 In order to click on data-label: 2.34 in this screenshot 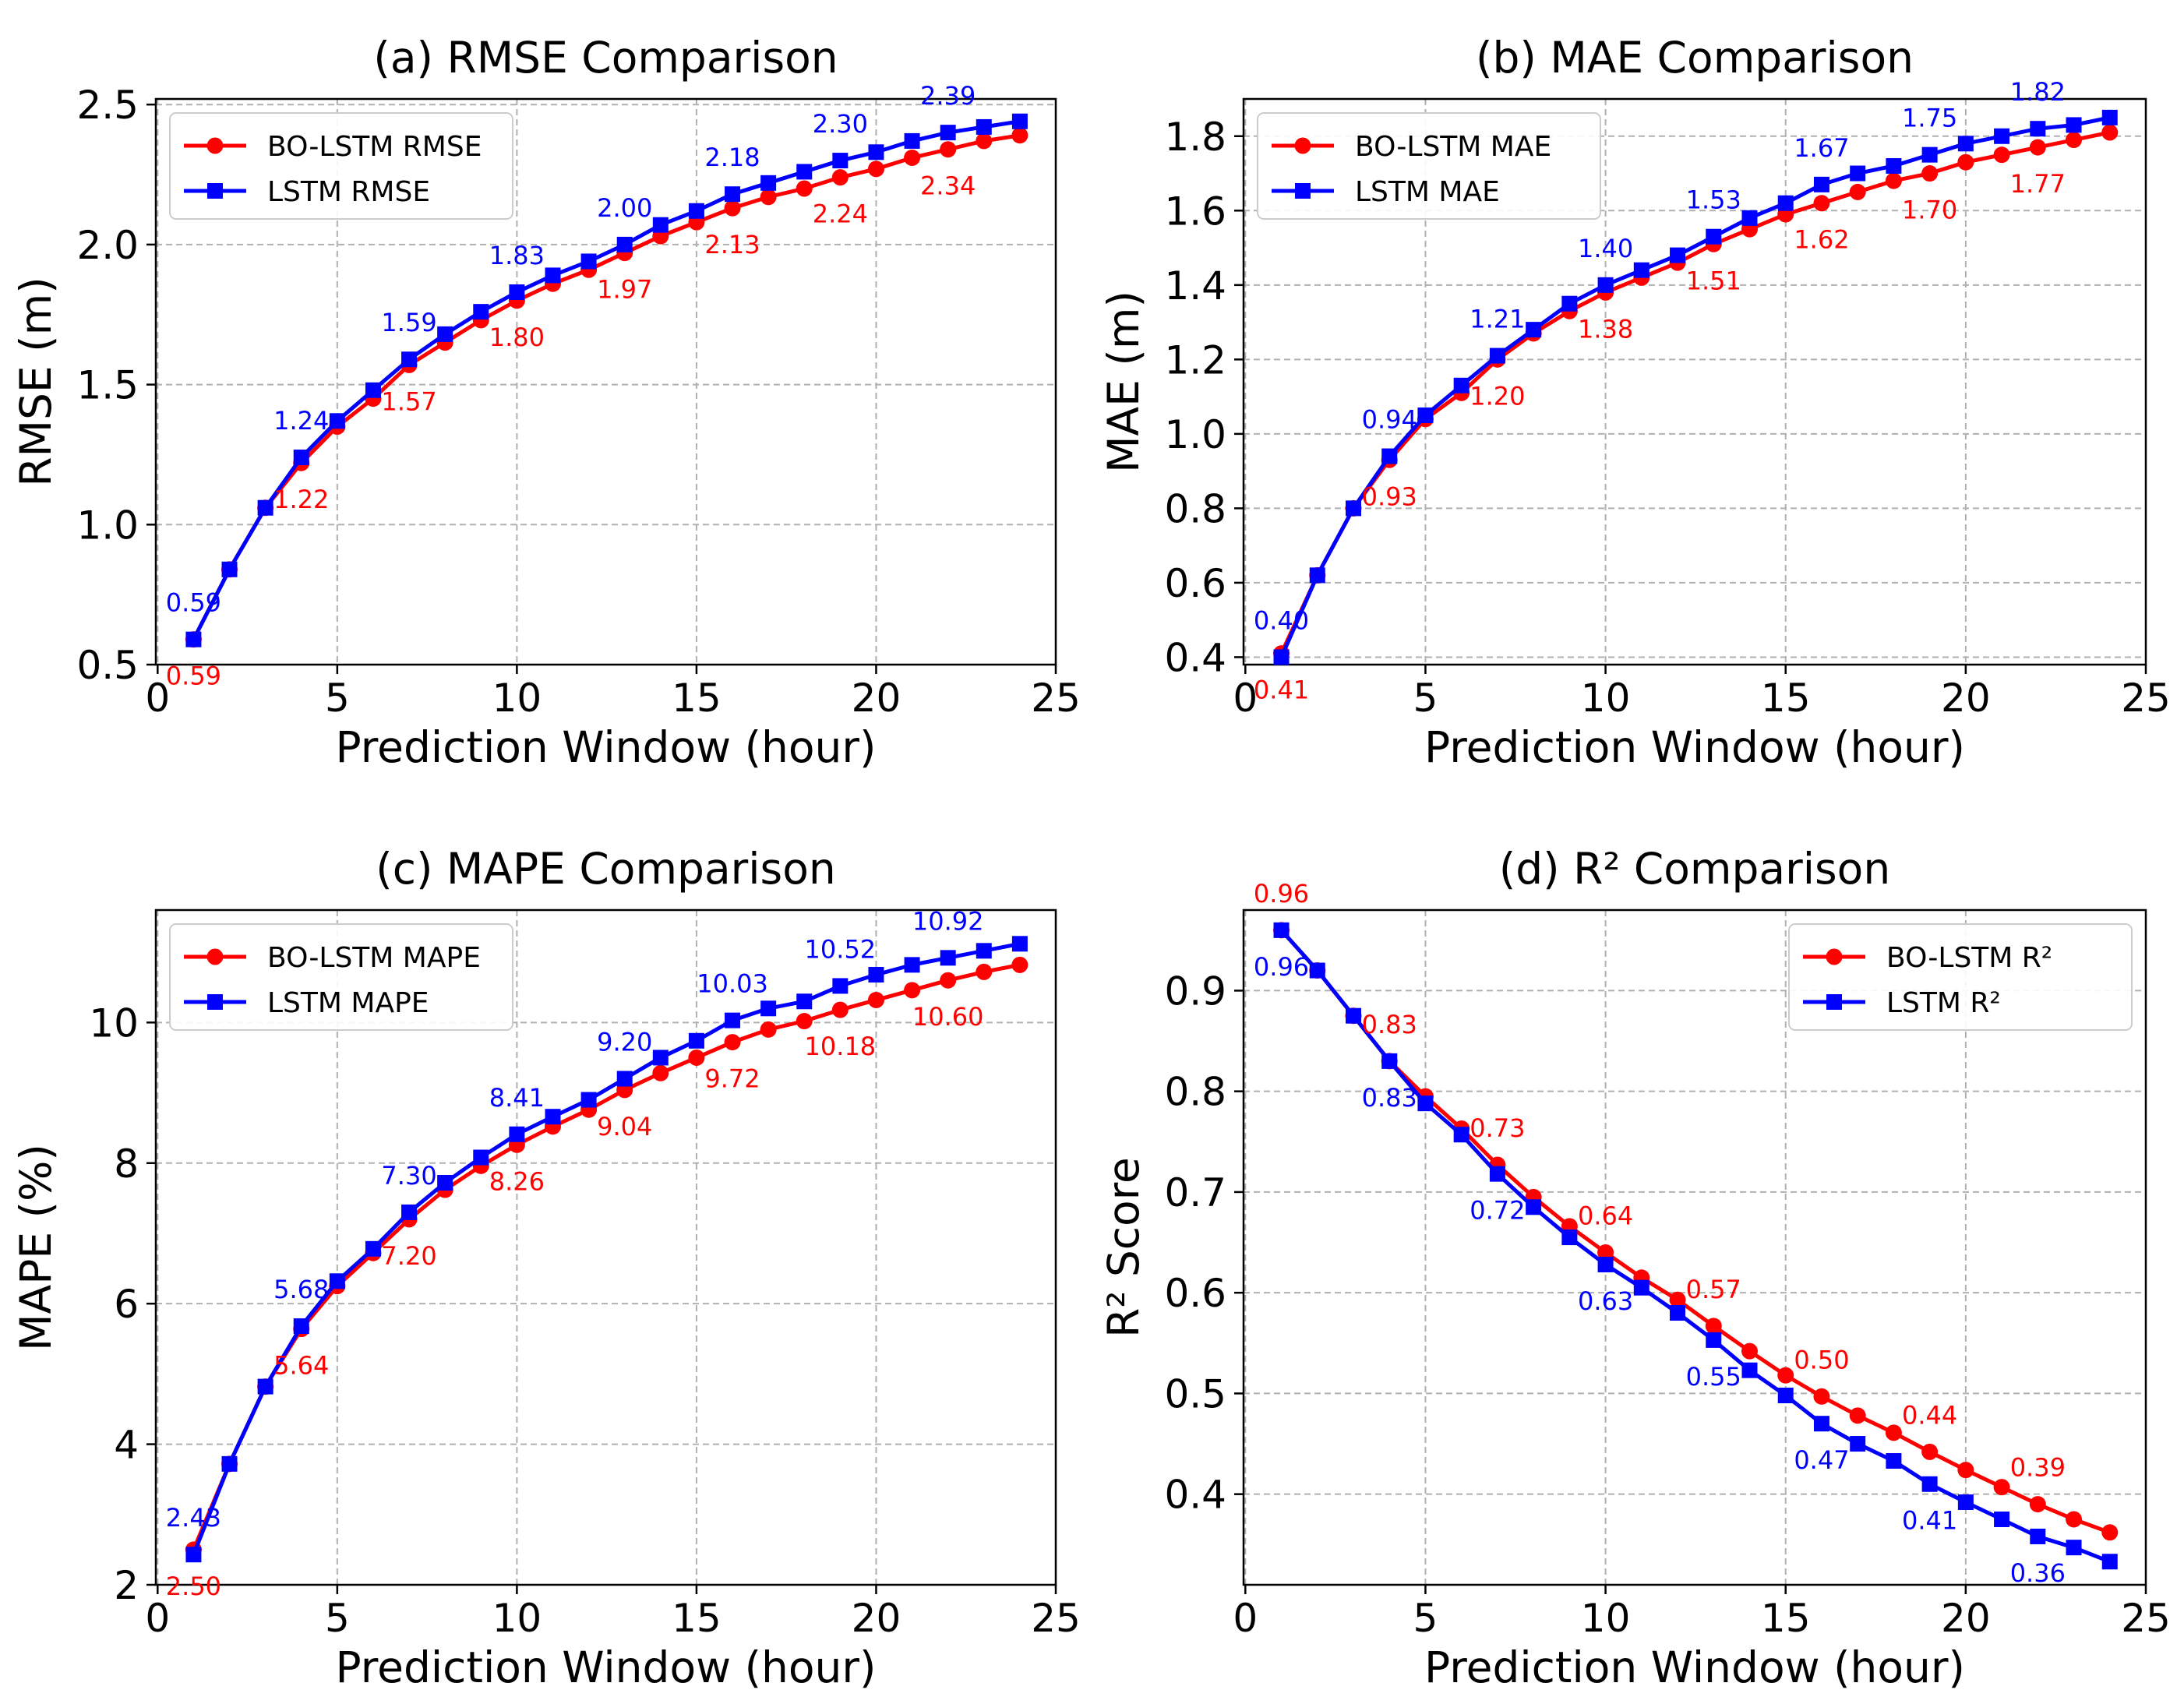, I will do `click(948, 186)`.